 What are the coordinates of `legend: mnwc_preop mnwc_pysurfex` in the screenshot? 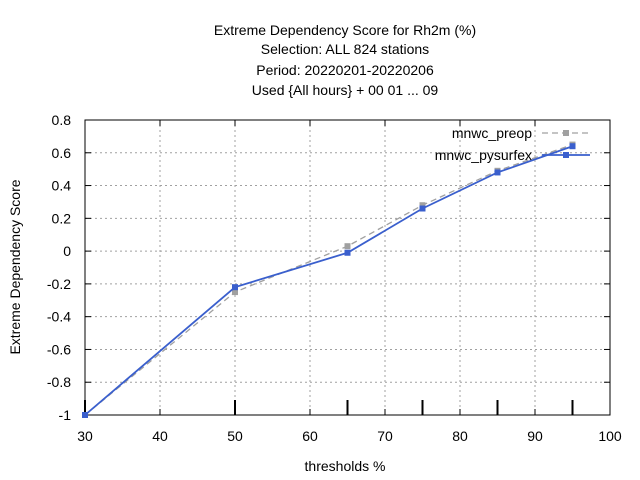 It's located at (512, 144).